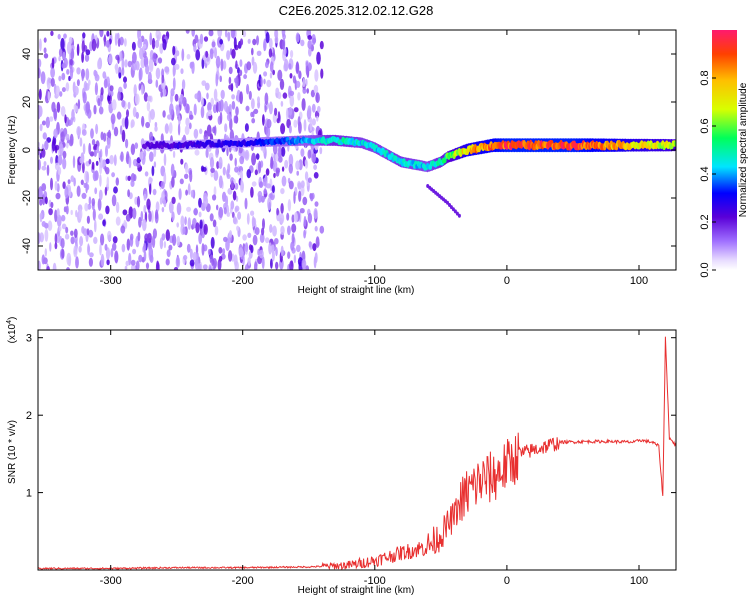 The width and height of the screenshot is (750, 605). Describe the element at coordinates (375, 281) in the screenshot. I see `x-tick-label: -100` at that location.